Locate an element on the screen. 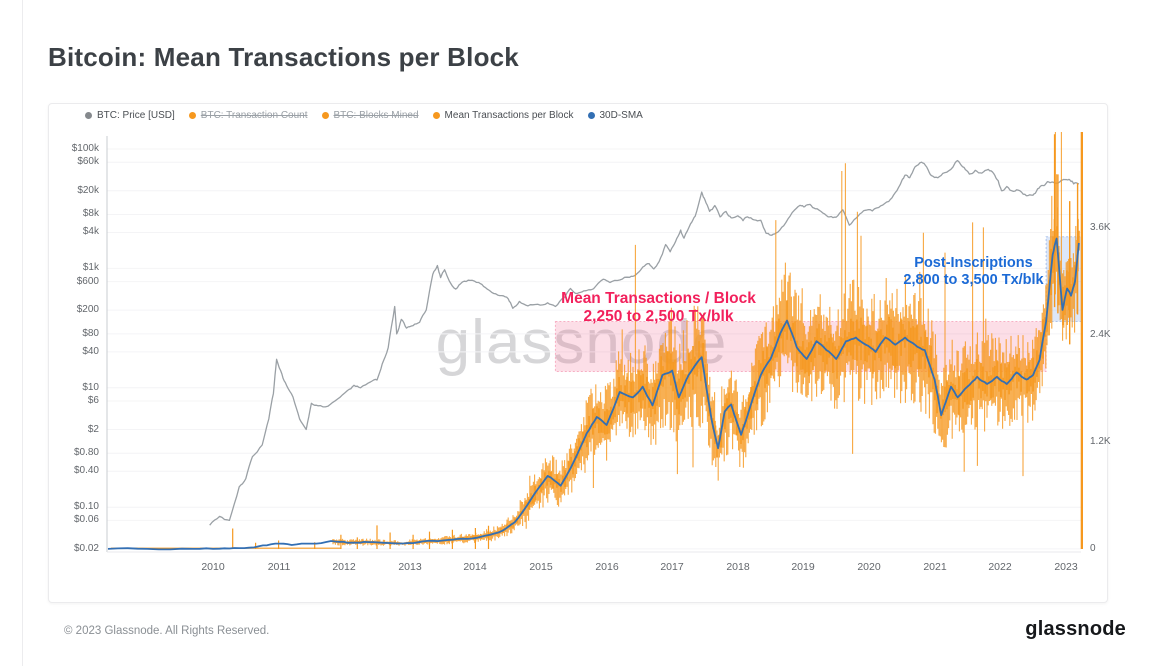 Image resolution: width=1154 pixels, height=666 pixels. x-axis-tick: 2014 is located at coordinates (475, 567).